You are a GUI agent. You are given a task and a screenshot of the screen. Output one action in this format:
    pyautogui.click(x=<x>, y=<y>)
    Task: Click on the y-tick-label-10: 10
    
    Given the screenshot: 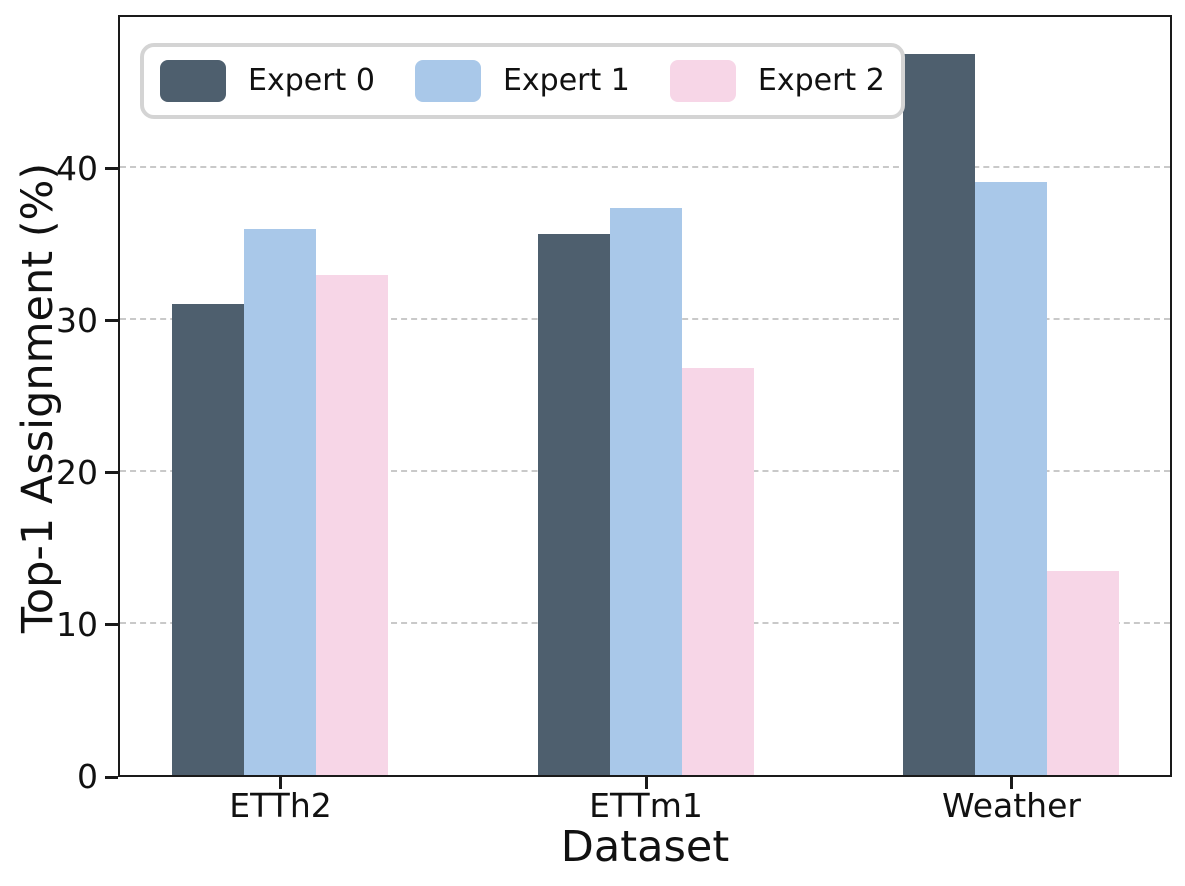 What is the action you would take?
    pyautogui.click(x=77, y=624)
    